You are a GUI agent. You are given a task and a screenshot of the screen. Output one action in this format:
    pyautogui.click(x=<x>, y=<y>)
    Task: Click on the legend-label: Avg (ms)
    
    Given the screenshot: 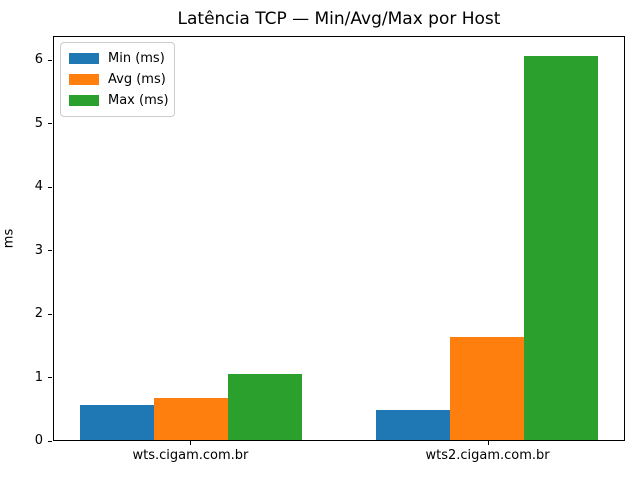 What is the action you would take?
    pyautogui.click(x=137, y=79)
    